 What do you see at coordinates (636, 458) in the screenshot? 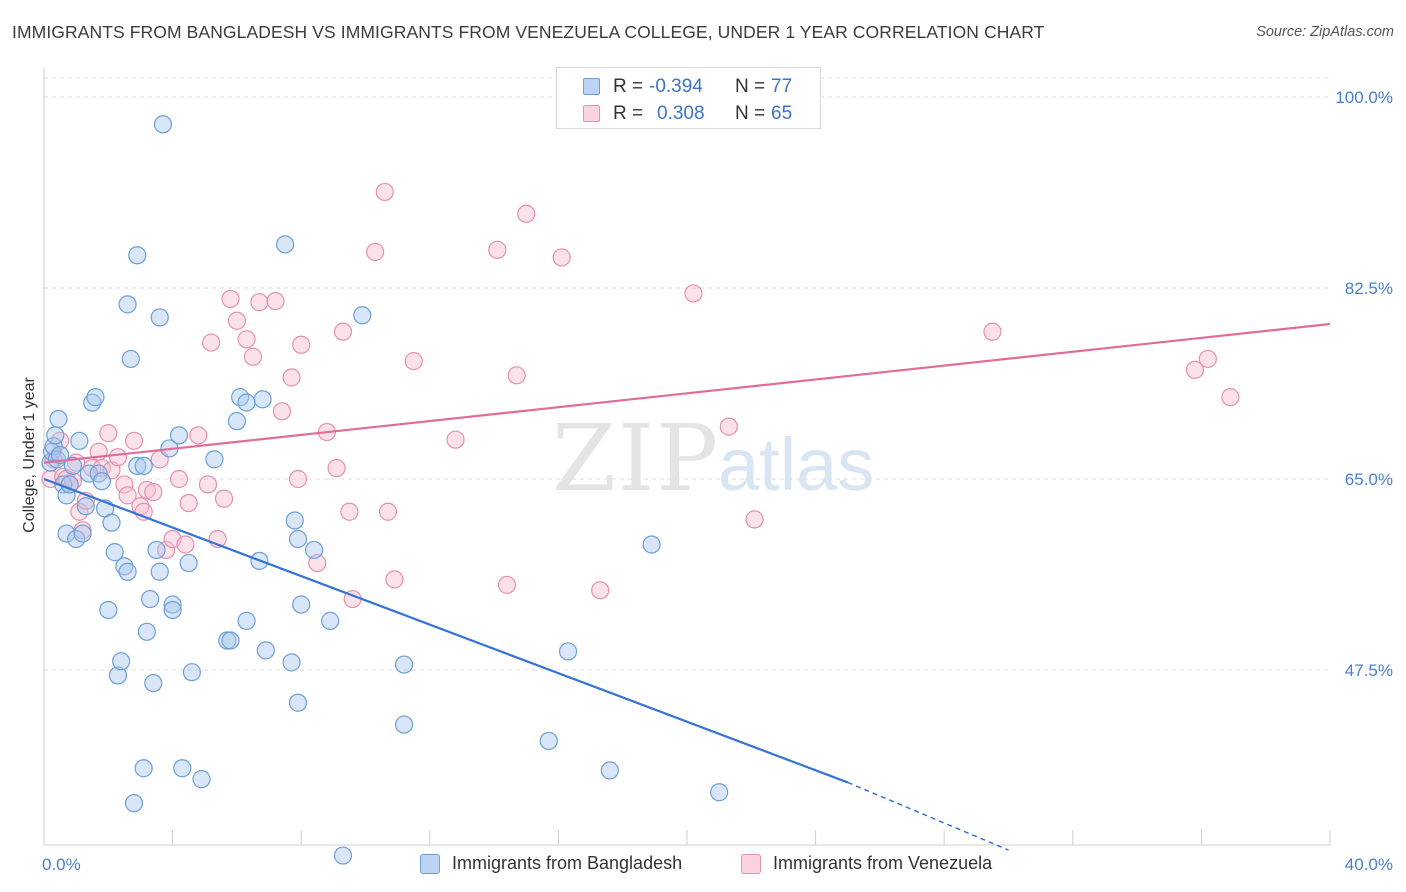
I see `watermark-zip: ZIP` at bounding box center [636, 458].